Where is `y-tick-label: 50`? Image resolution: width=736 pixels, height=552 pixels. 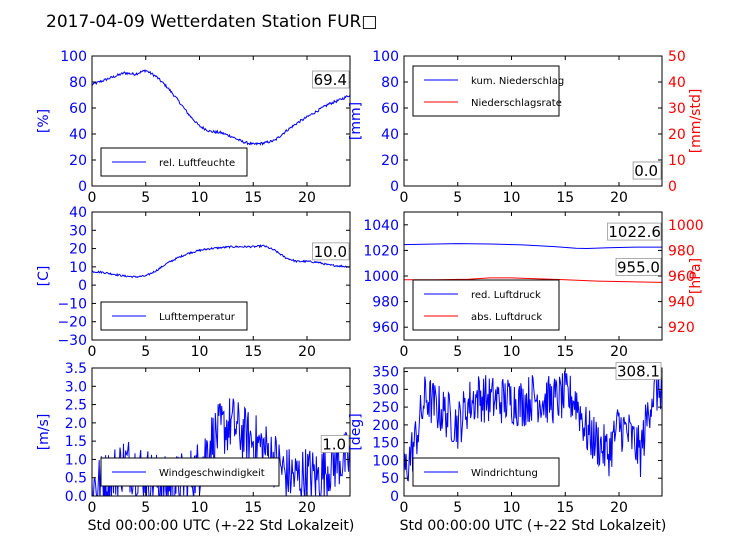
y-tick-label: 50 is located at coordinates (390, 479).